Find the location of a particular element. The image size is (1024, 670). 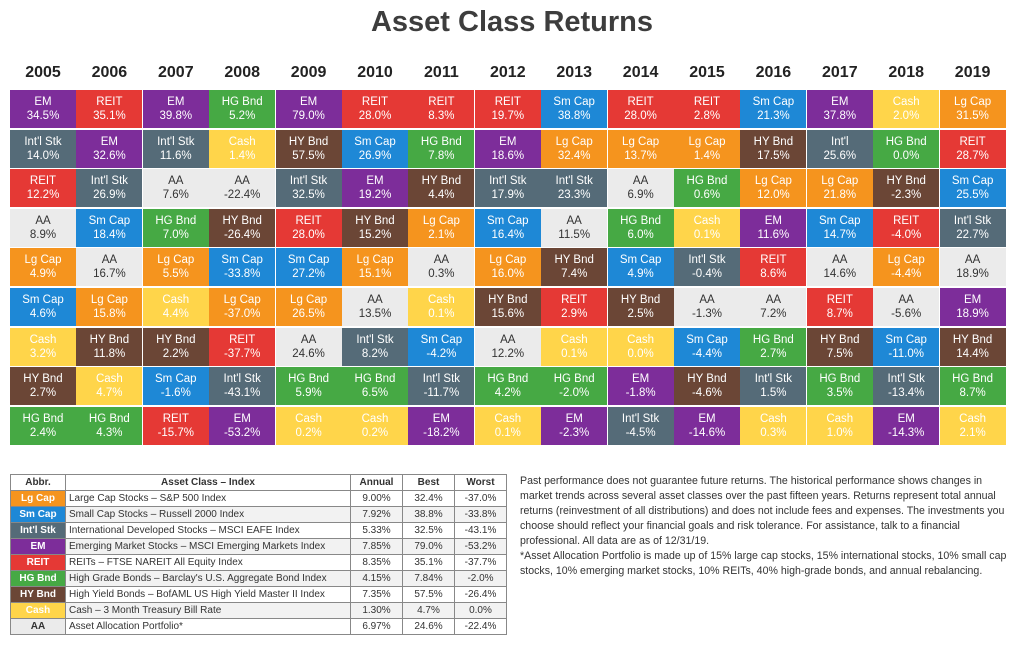

cell-return-value: 2.5% is located at coordinates (640, 314).